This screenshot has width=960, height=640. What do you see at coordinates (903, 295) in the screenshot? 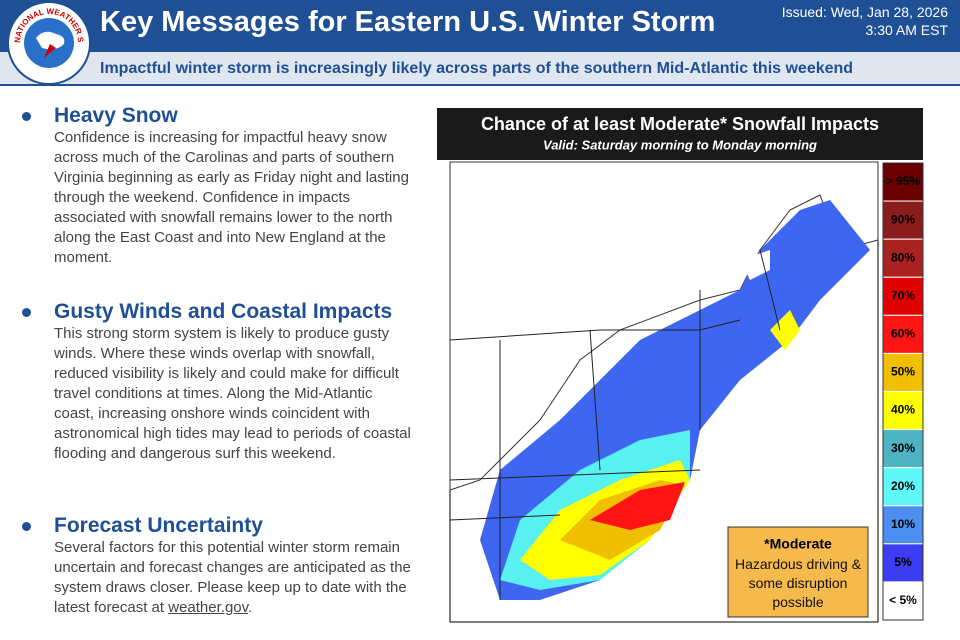
I see `legend-label: 70%` at bounding box center [903, 295].